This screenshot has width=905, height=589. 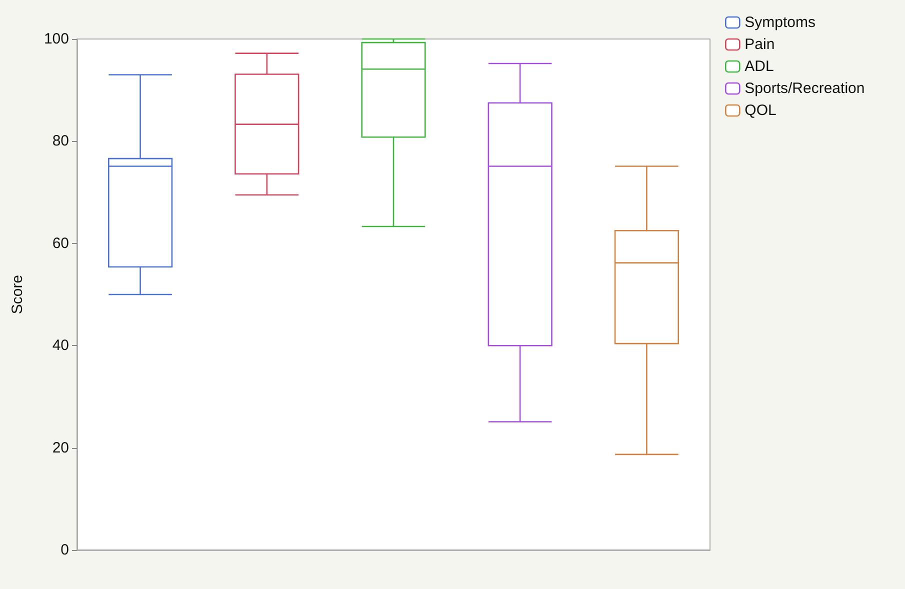 What do you see at coordinates (60, 141) in the screenshot?
I see `y-tick-label: 80` at bounding box center [60, 141].